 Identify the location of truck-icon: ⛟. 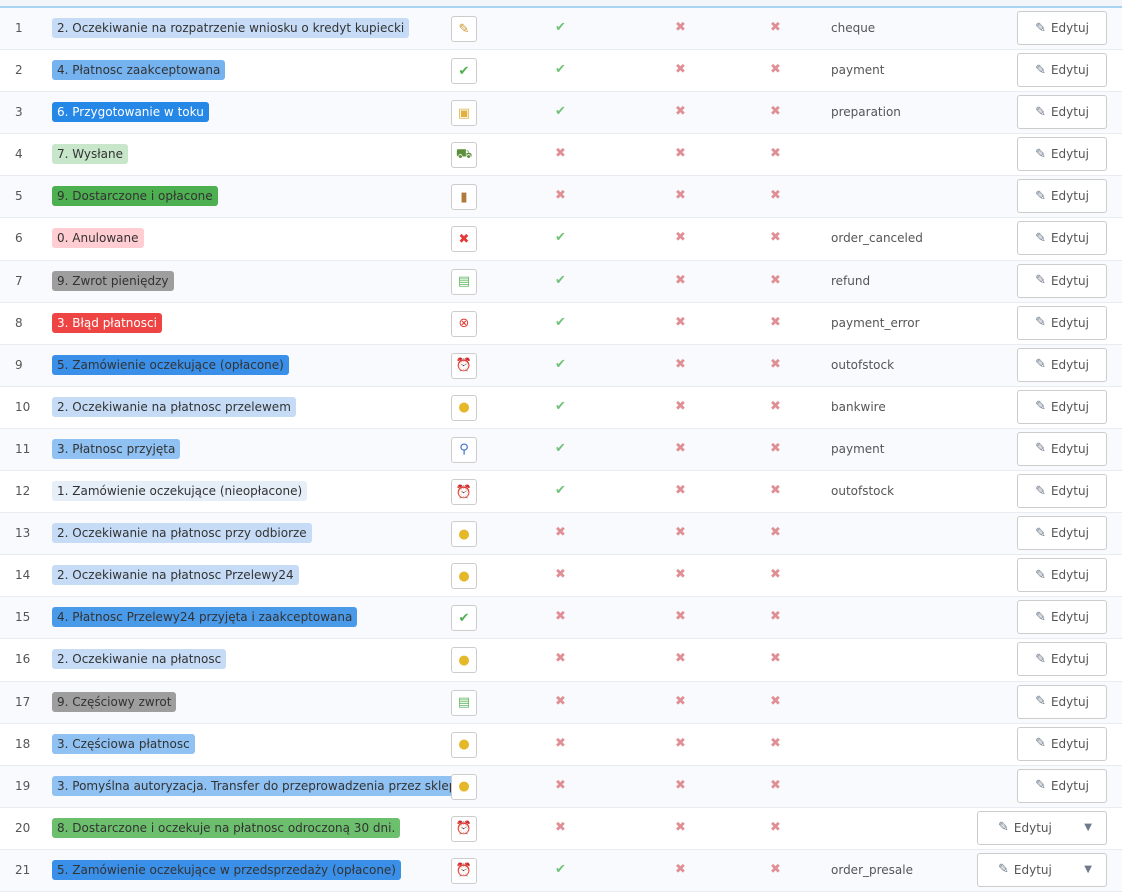
(464, 155).